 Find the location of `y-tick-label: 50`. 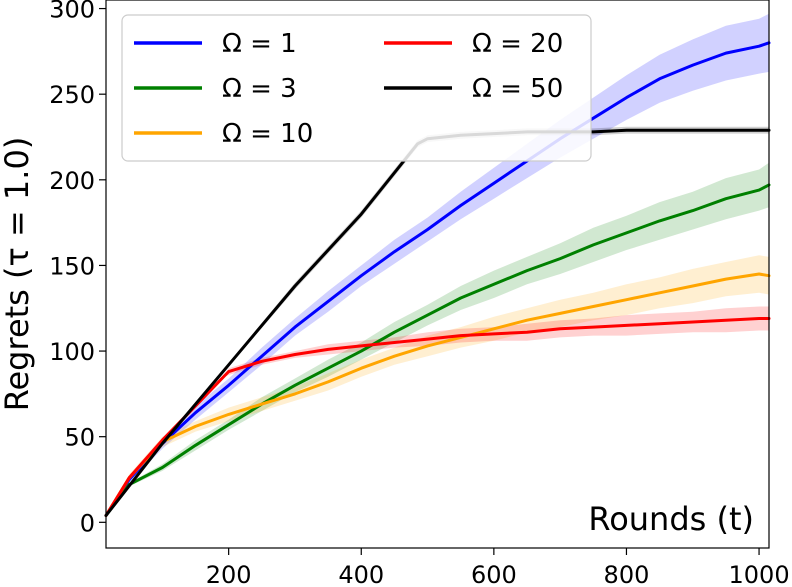

y-tick-label: 50 is located at coordinates (79, 438).